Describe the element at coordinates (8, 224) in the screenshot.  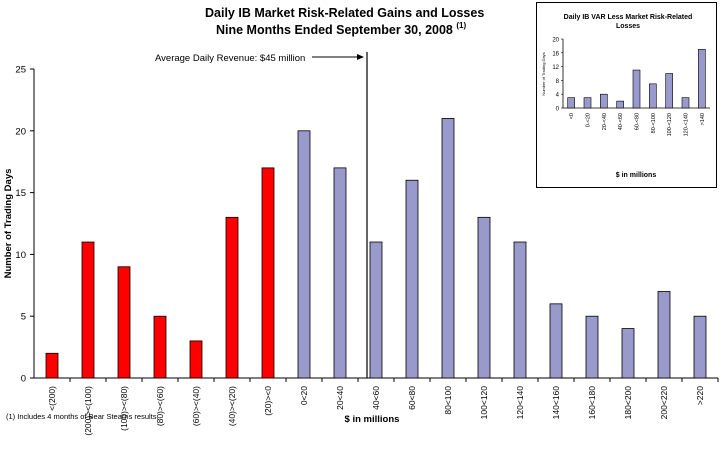
I see `y-axis-label: Number of Trading Days` at that location.